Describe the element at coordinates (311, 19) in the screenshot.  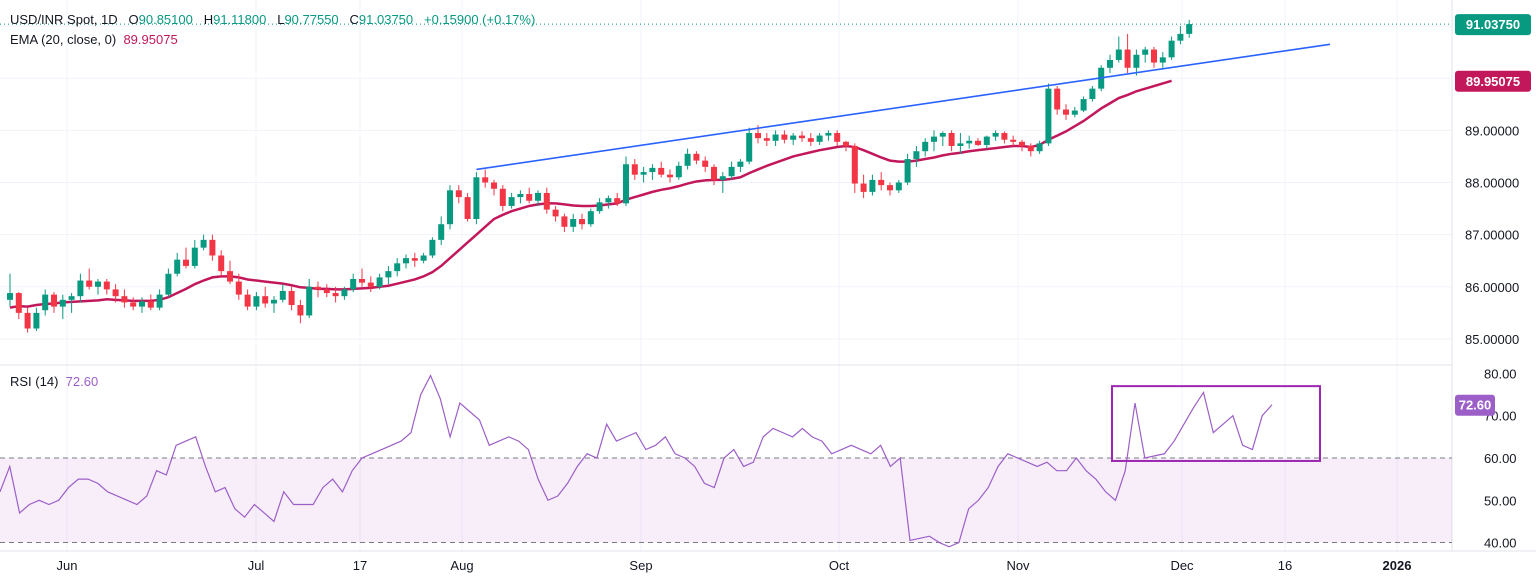
I see `low-value: 90.77550` at that location.